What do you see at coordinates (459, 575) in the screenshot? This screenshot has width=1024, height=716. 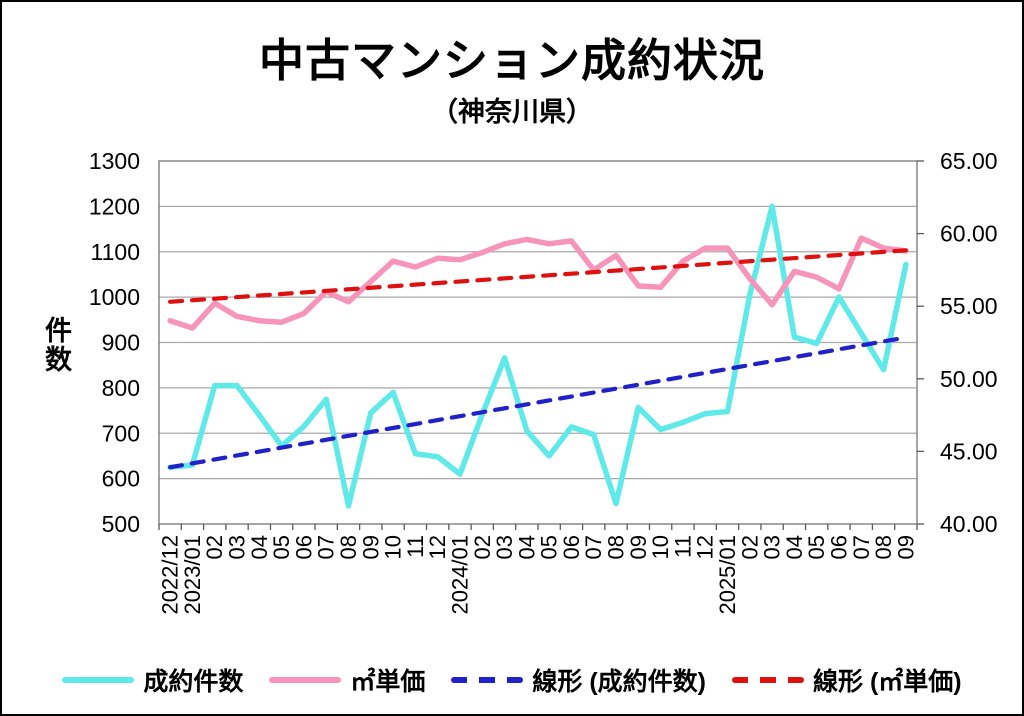 I see `svg-text: 2024/01` at bounding box center [459, 575].